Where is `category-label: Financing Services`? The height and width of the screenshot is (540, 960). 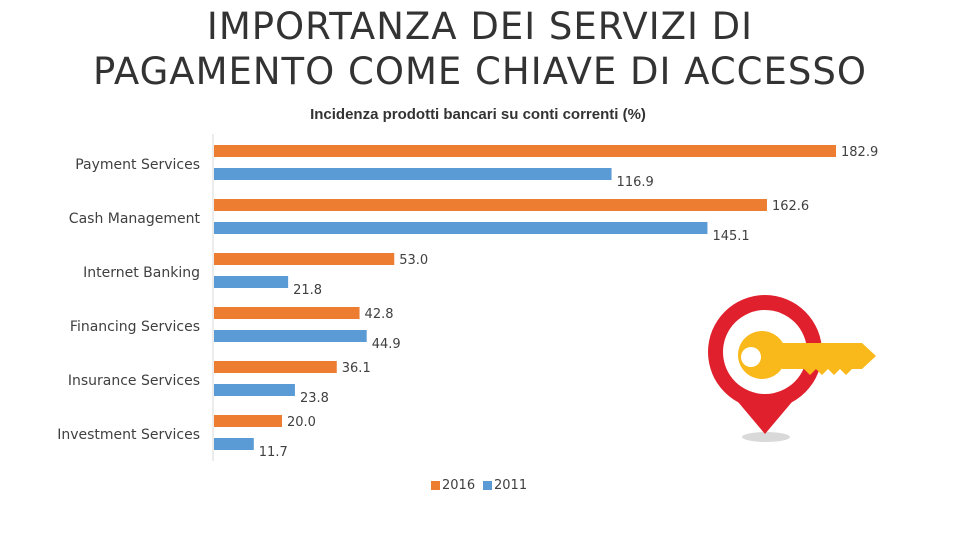 category-label: Financing Services is located at coordinates (135, 327).